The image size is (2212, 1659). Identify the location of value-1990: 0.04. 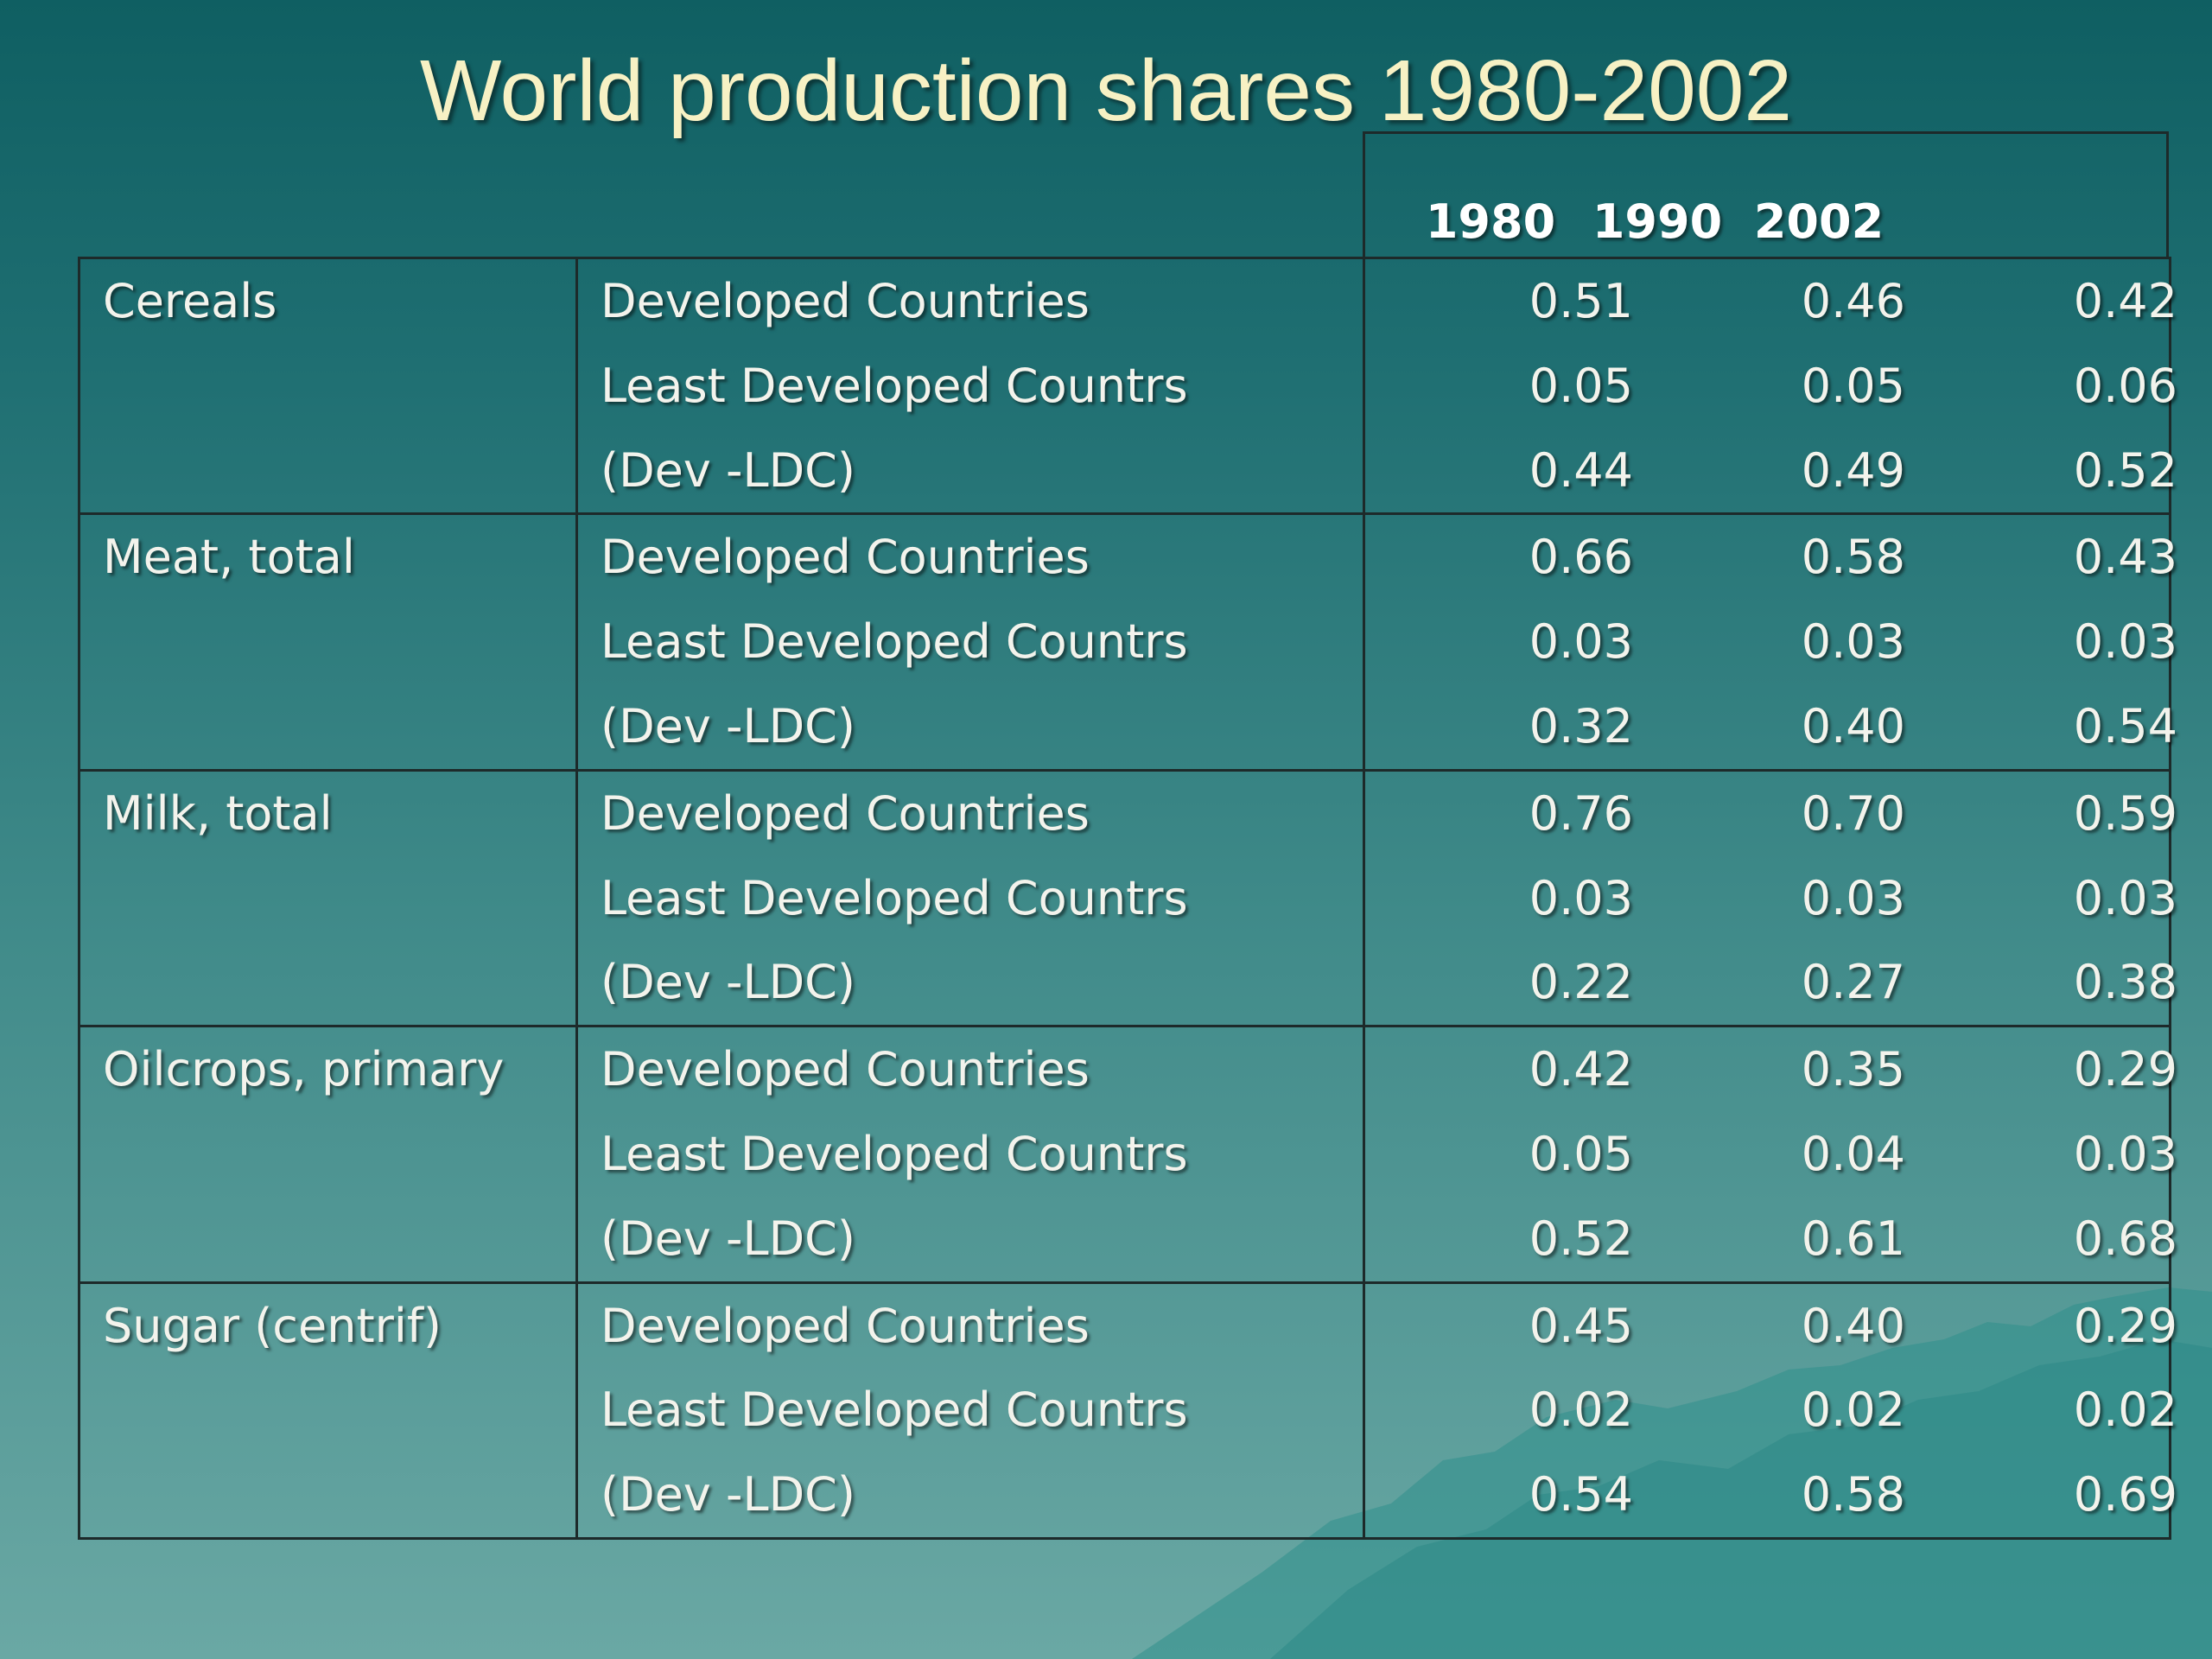
(1853, 1153).